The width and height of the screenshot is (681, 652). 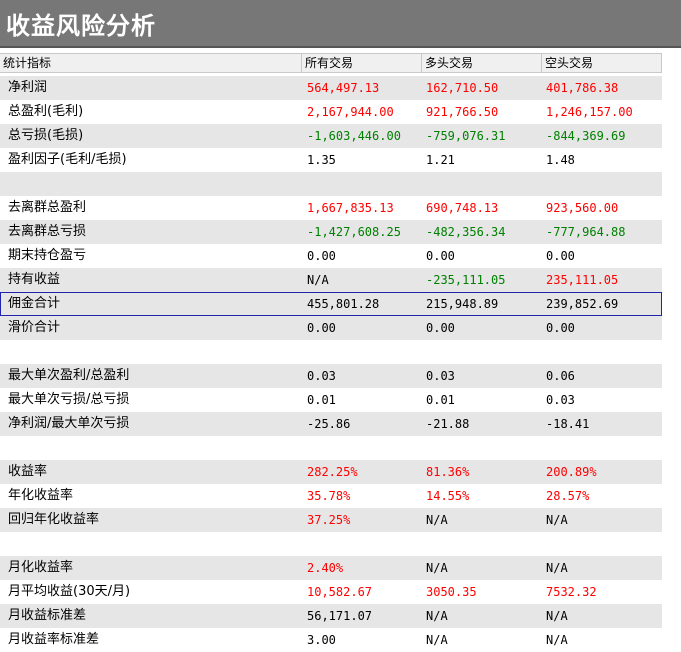 What do you see at coordinates (331, 88) in the screenshot?
I see `table-row: 净利润 564,497.13 162,710.50 401,786.38` at bounding box center [331, 88].